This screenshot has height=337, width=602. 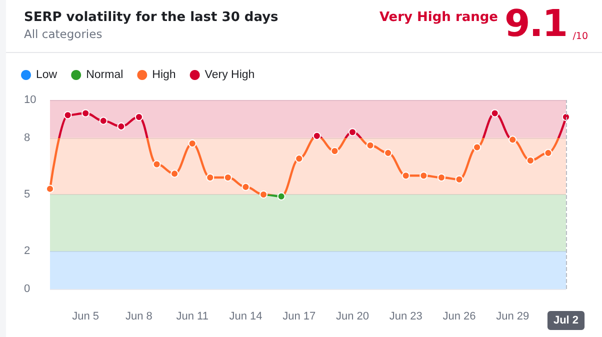 What do you see at coordinates (405, 316) in the screenshot?
I see `x-tick-label: Jun 23` at bounding box center [405, 316].